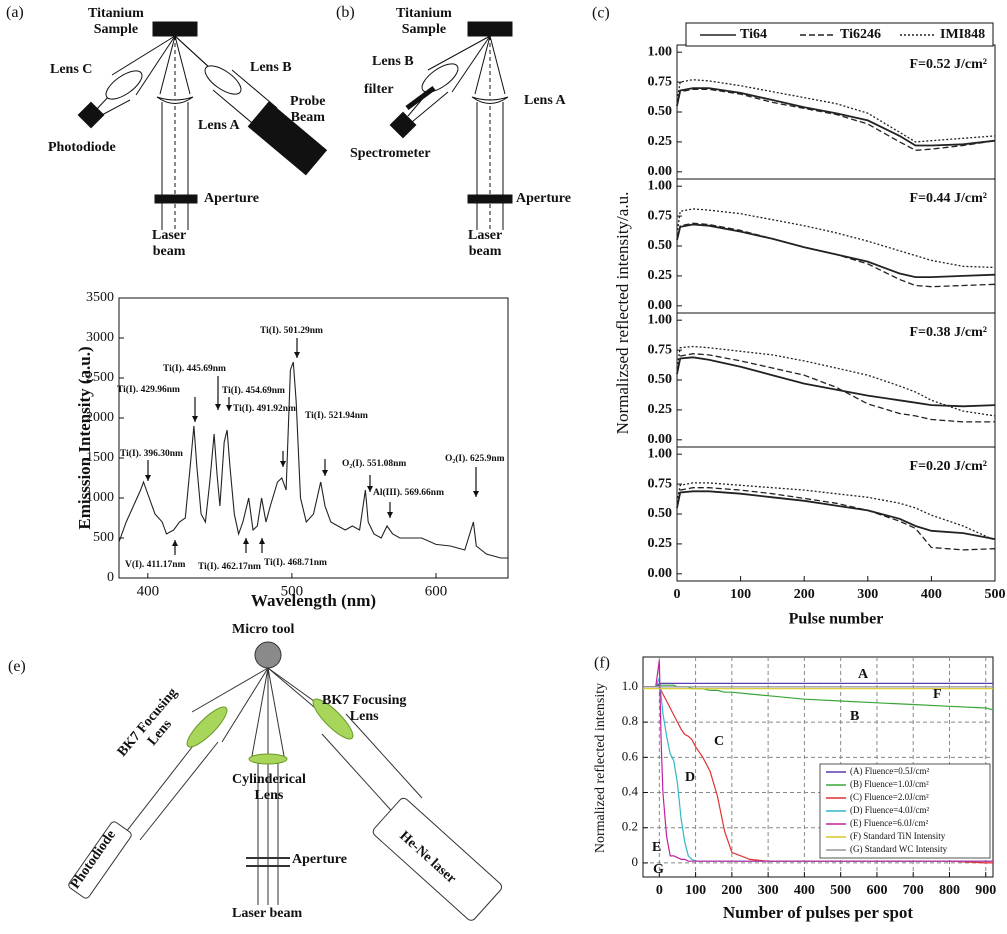  What do you see at coordinates (269, 787) in the screenshot?
I see `diagram-label: Cylinderical Lens` at bounding box center [269, 787].